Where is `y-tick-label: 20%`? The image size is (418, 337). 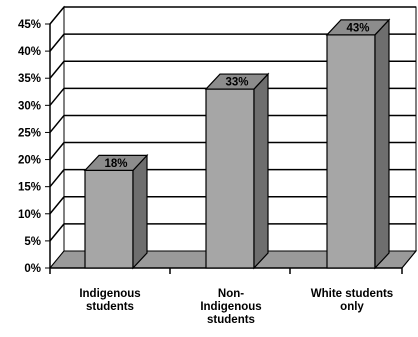
y-tick-label: 20% is located at coordinates (29, 161).